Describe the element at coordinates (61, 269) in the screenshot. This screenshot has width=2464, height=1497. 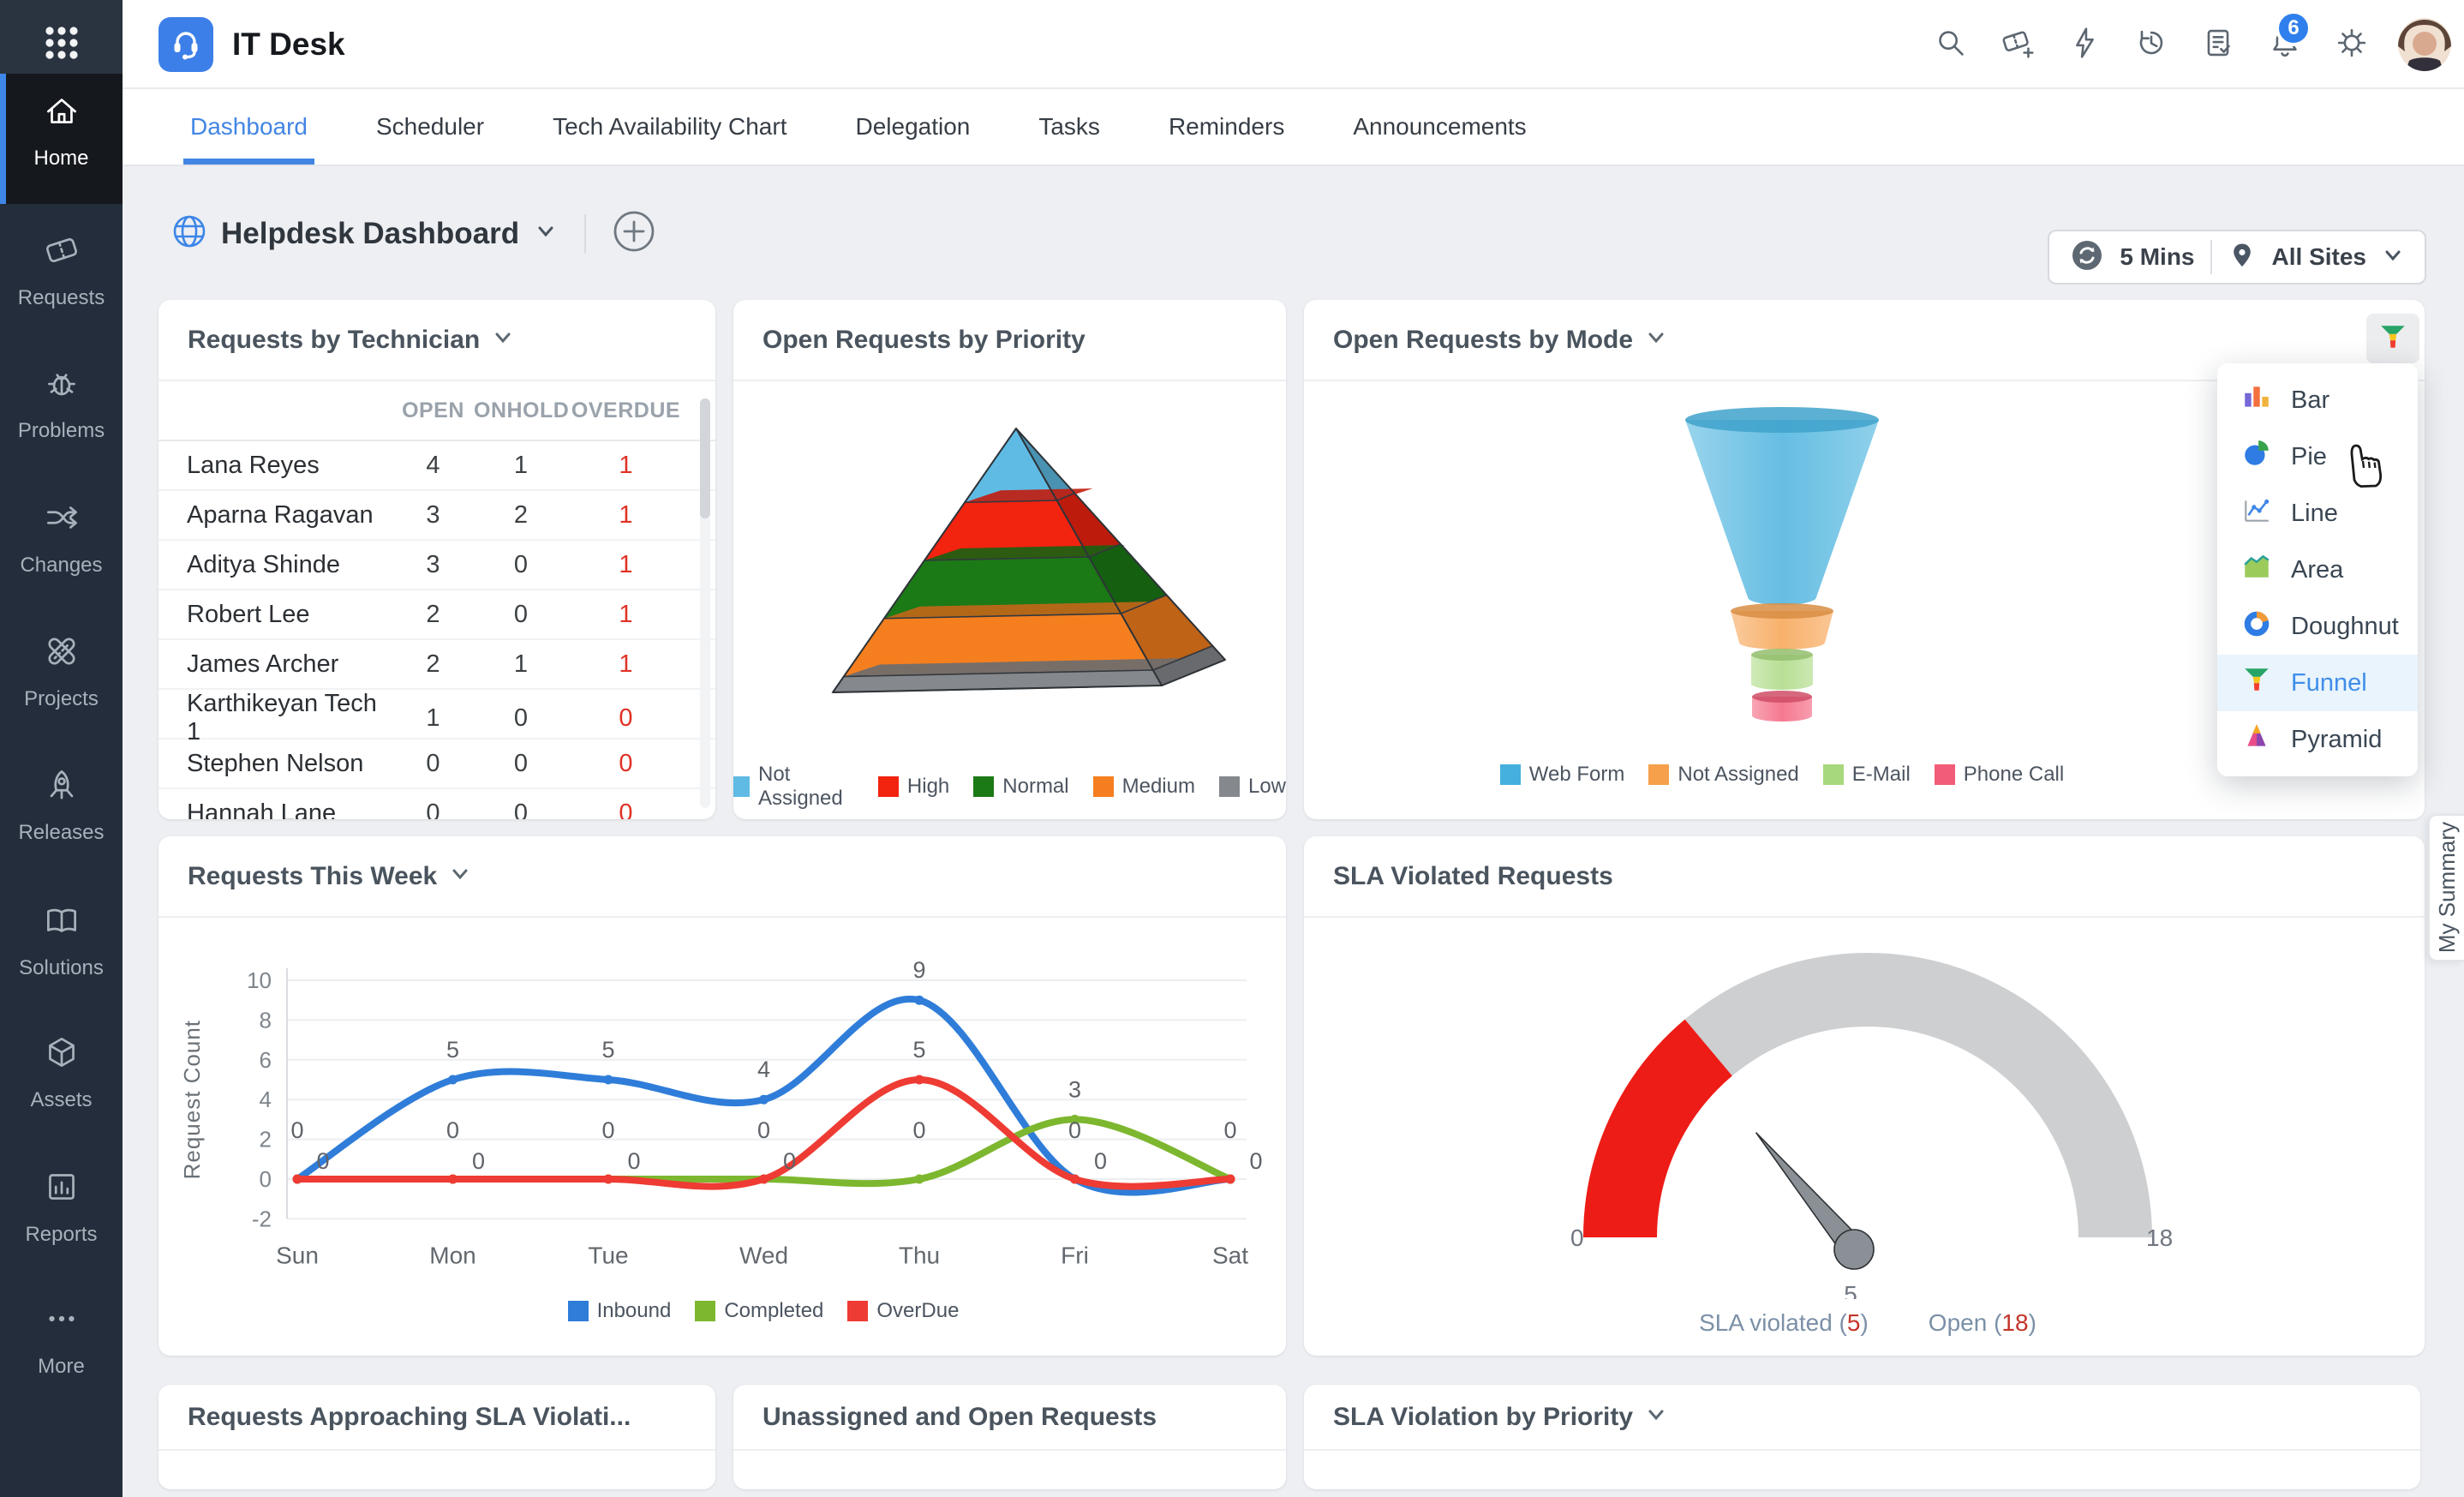
I see `sidebar-item-requests: Requests` at that location.